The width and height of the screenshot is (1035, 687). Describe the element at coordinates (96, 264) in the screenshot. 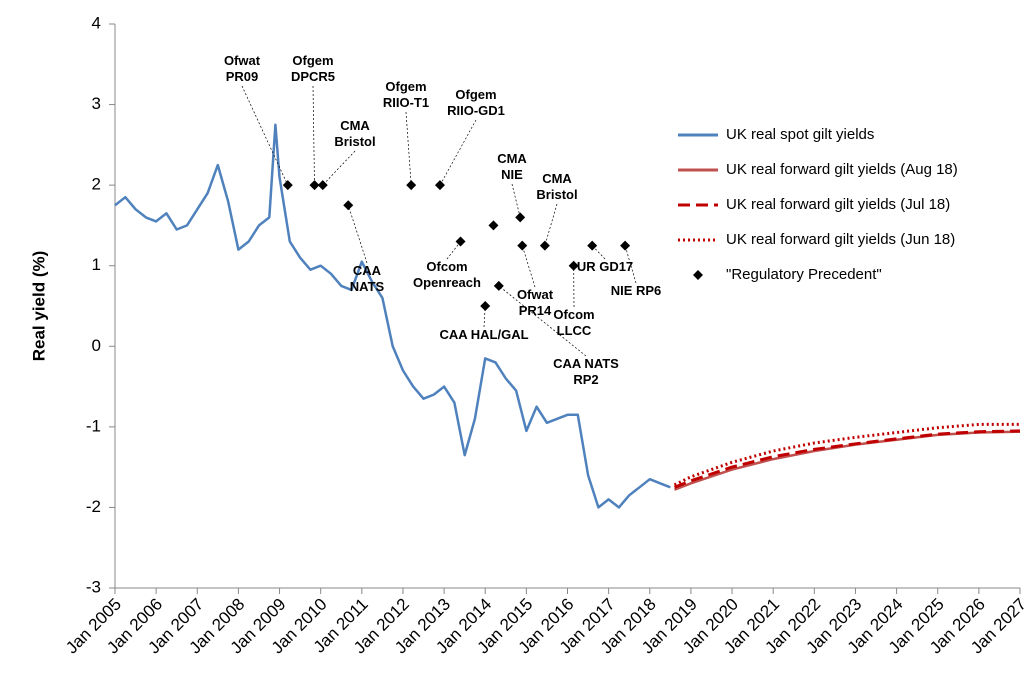

I see `y-tick-label: 1` at that location.